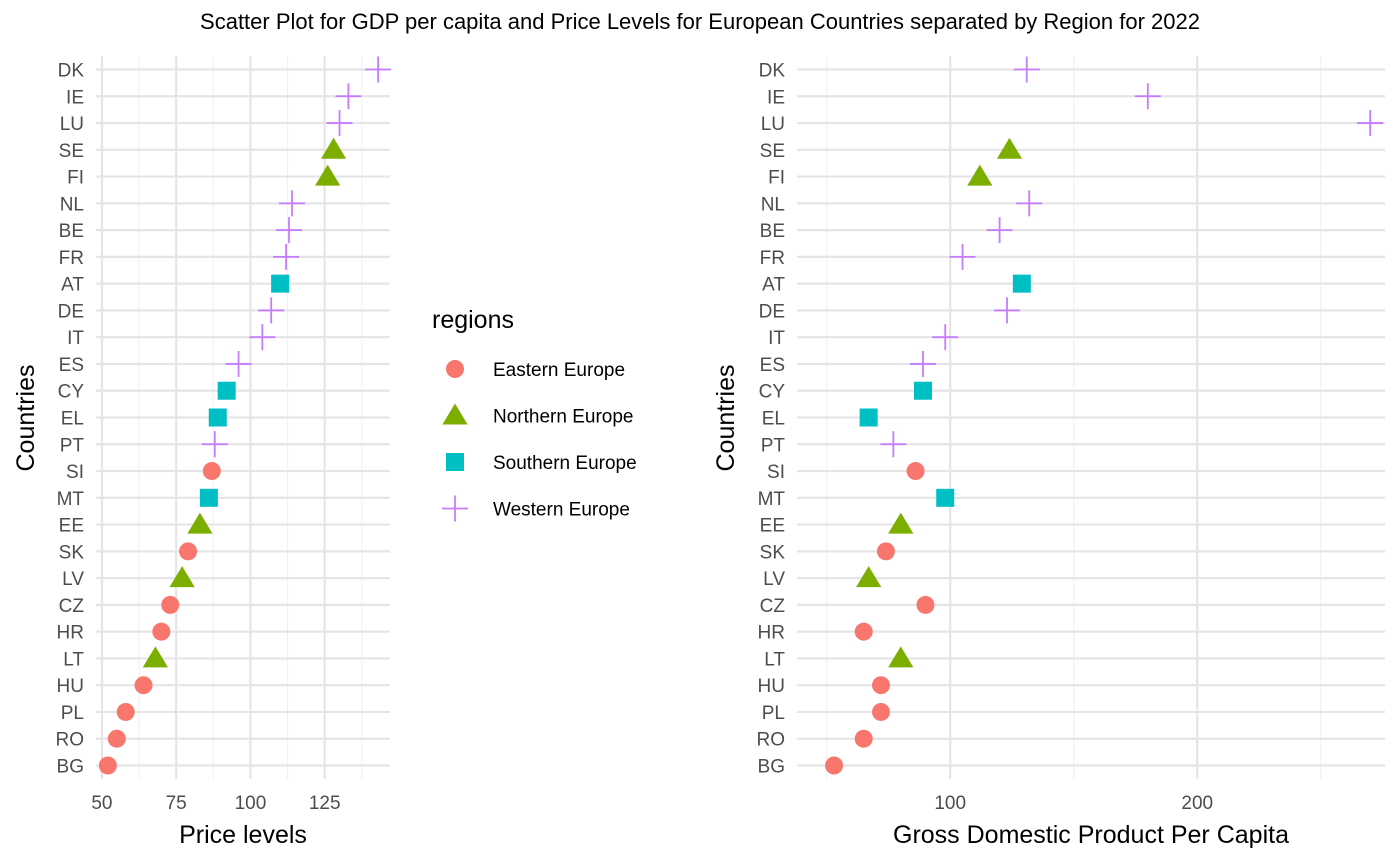 This screenshot has width=1400, height=865. Describe the element at coordinates (325, 803) in the screenshot. I see `x-tick-label: 125` at that location.